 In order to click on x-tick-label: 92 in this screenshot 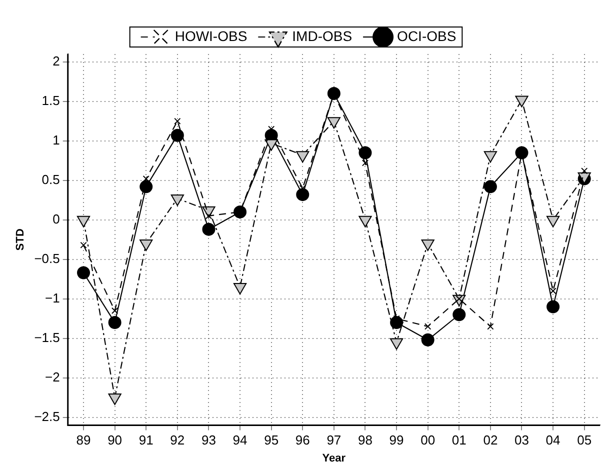, I will do `click(177, 440)`.